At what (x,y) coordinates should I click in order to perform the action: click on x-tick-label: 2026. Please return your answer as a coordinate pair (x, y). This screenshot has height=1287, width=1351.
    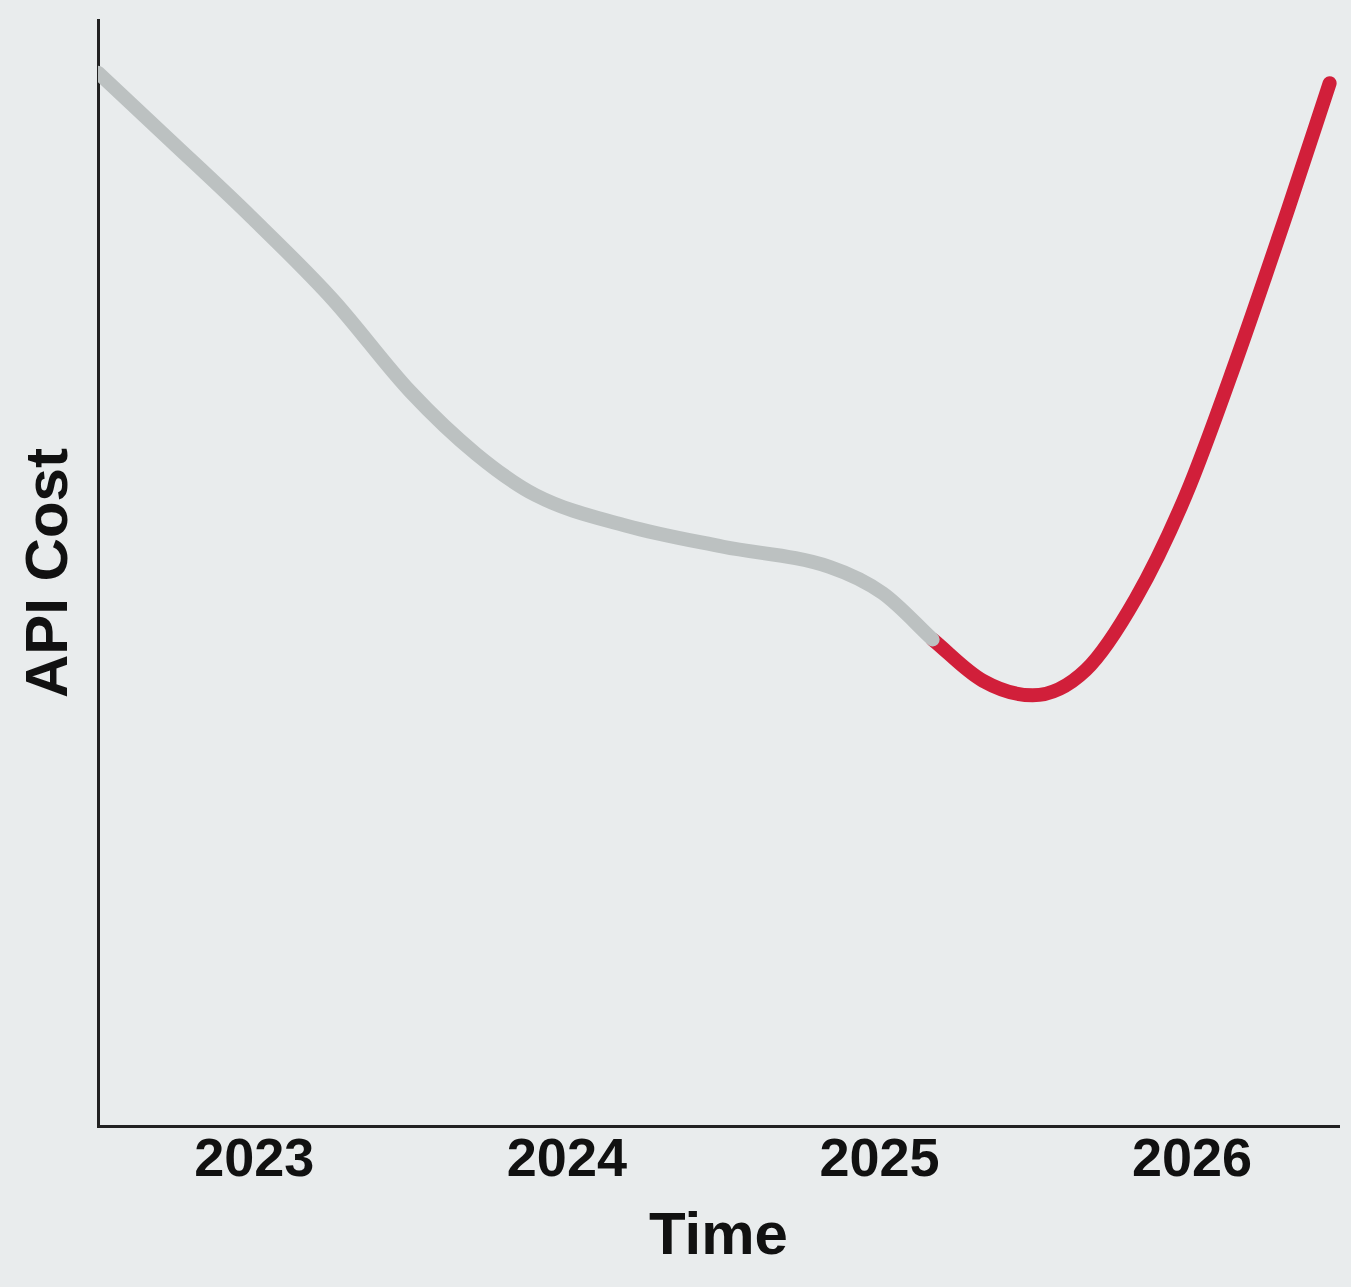
    Looking at the image, I should click on (1192, 1157).